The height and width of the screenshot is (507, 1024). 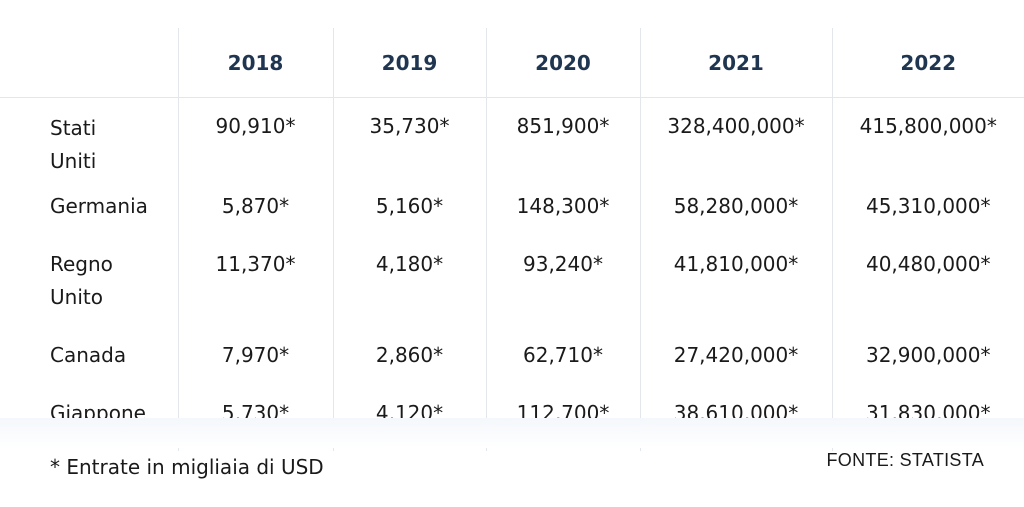 I want to click on table-cell: 41,810,000*, so click(x=735, y=281).